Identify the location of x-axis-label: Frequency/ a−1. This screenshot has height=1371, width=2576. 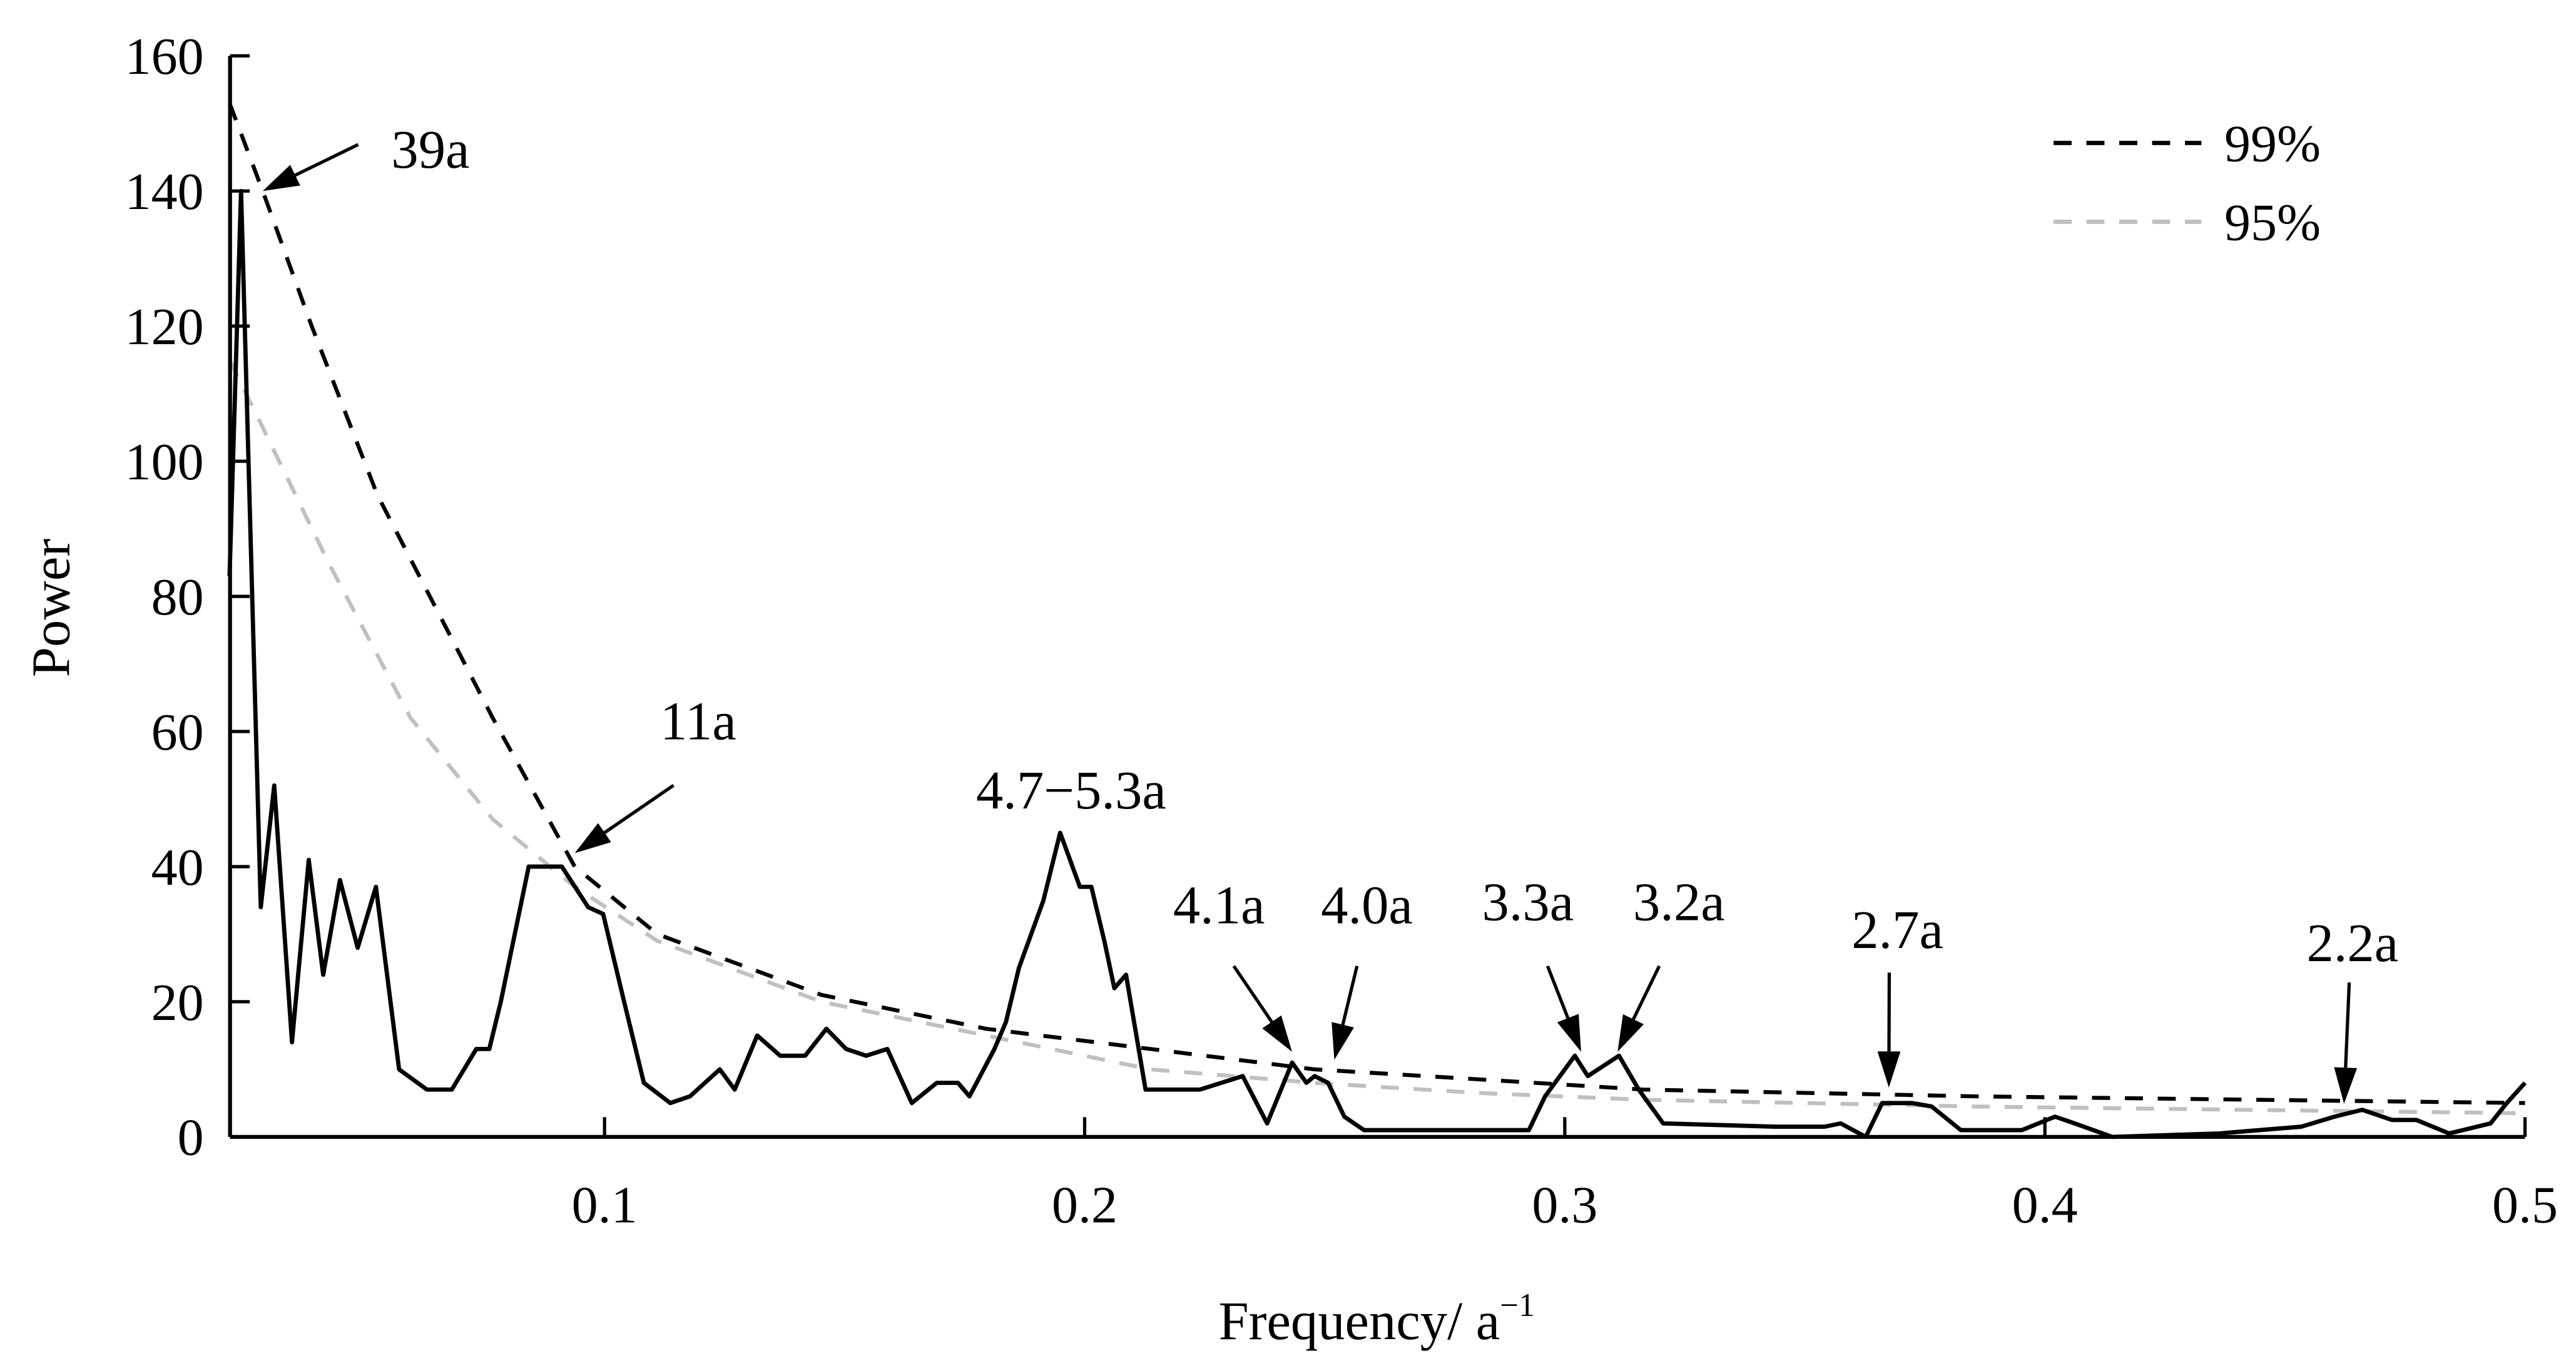
(1376, 1319).